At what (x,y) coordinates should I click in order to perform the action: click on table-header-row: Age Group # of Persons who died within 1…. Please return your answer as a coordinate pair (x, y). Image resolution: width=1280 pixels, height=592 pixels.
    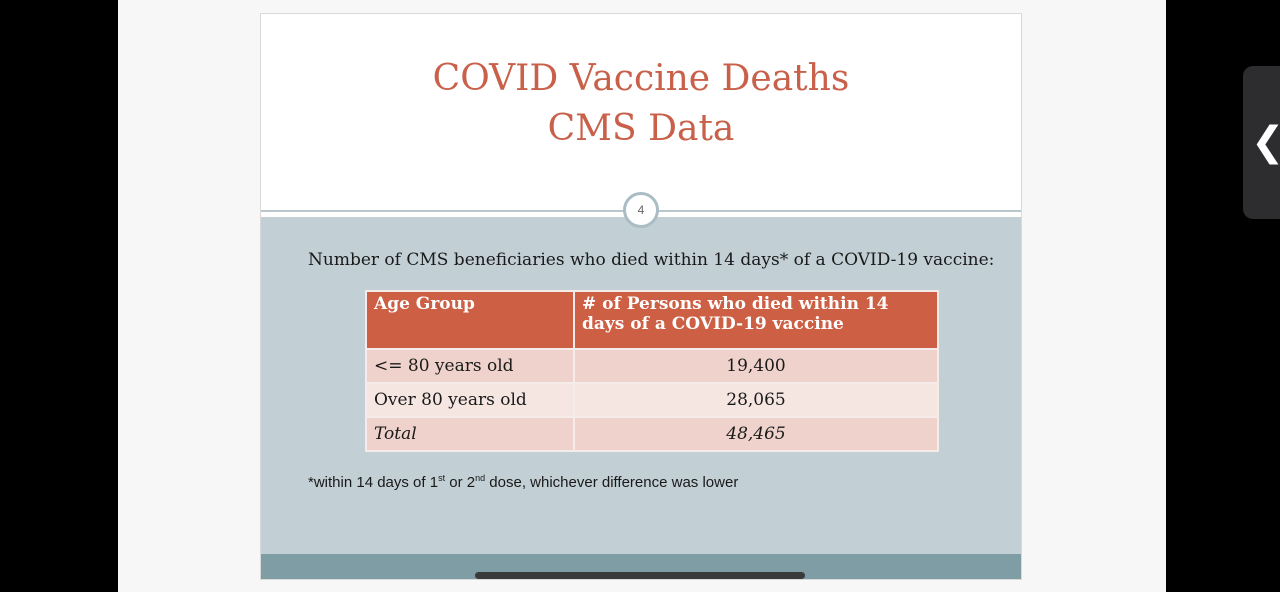
    Looking at the image, I should click on (652, 320).